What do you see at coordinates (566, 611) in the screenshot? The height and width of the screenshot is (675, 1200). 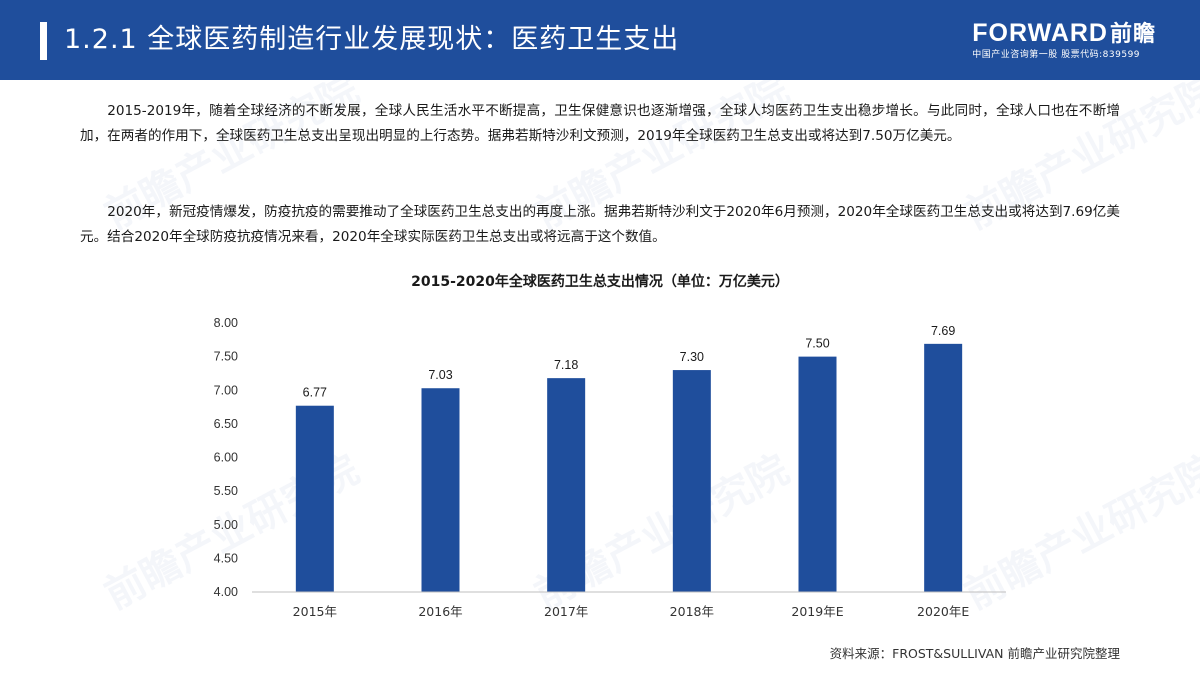 I see `x-tick-label: 2017年` at bounding box center [566, 611].